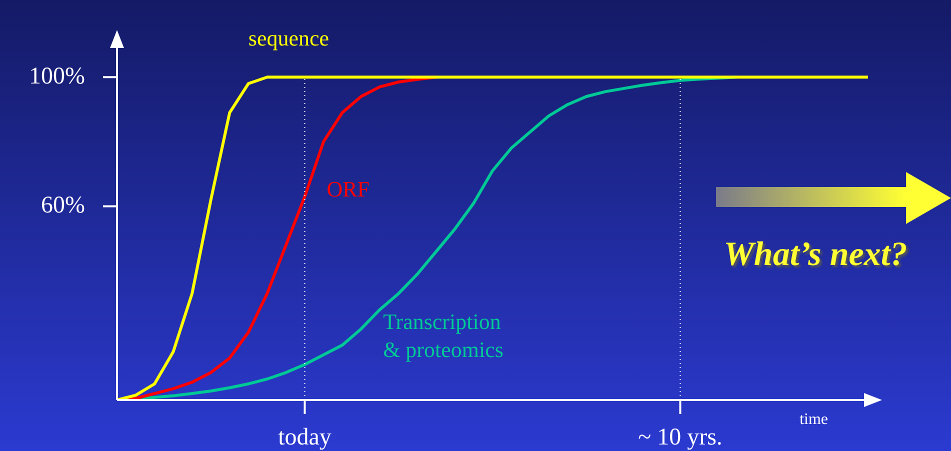  What do you see at coordinates (814, 419) in the screenshot?
I see `x-axis-title: time` at bounding box center [814, 419].